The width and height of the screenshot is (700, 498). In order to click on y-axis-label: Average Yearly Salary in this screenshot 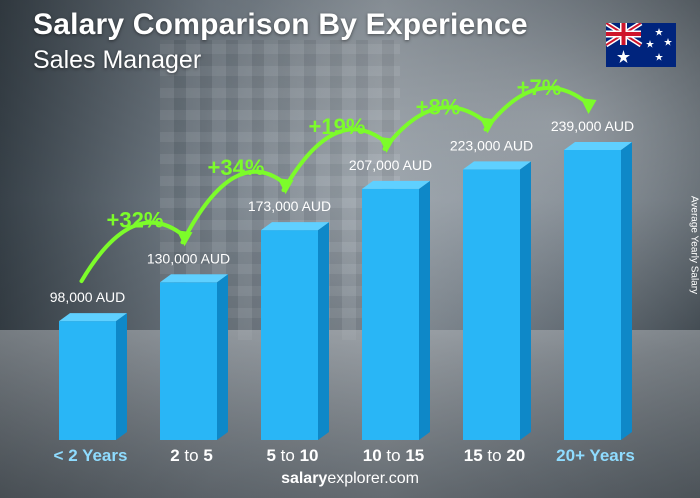, I will do `click(694, 245)`.